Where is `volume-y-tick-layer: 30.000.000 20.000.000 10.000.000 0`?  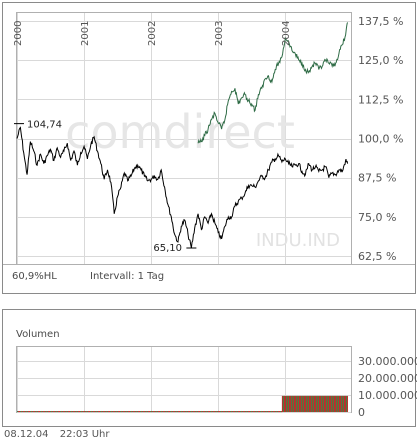
volume-y-tick-layer: 30.000.000 20.000.000 10.000.000 0 is located at coordinates (387, 387).